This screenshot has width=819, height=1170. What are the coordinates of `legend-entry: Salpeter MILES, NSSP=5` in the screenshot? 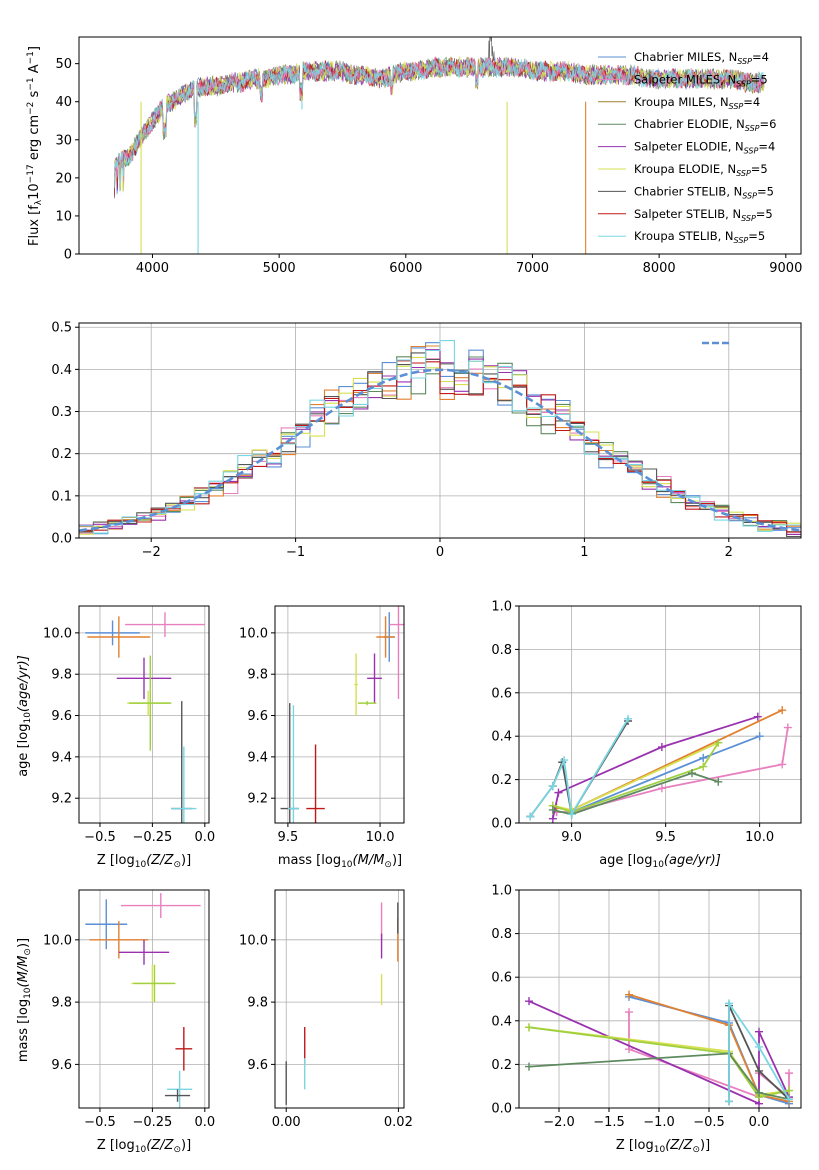 It's located at (701, 80).